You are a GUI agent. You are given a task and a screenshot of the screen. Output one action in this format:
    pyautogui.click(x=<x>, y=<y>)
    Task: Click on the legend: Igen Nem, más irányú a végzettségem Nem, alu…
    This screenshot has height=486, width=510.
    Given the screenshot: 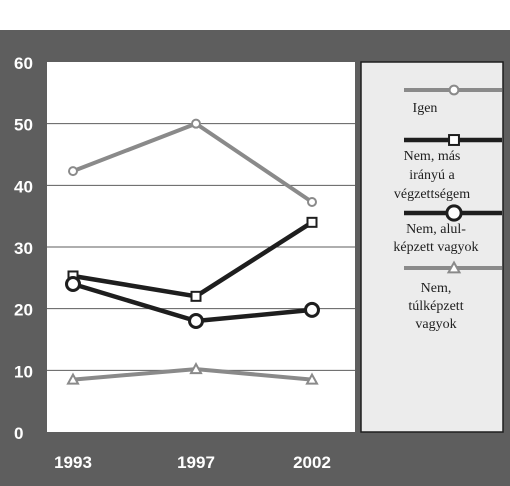 What is the action you would take?
    pyautogui.click(x=447, y=208)
    